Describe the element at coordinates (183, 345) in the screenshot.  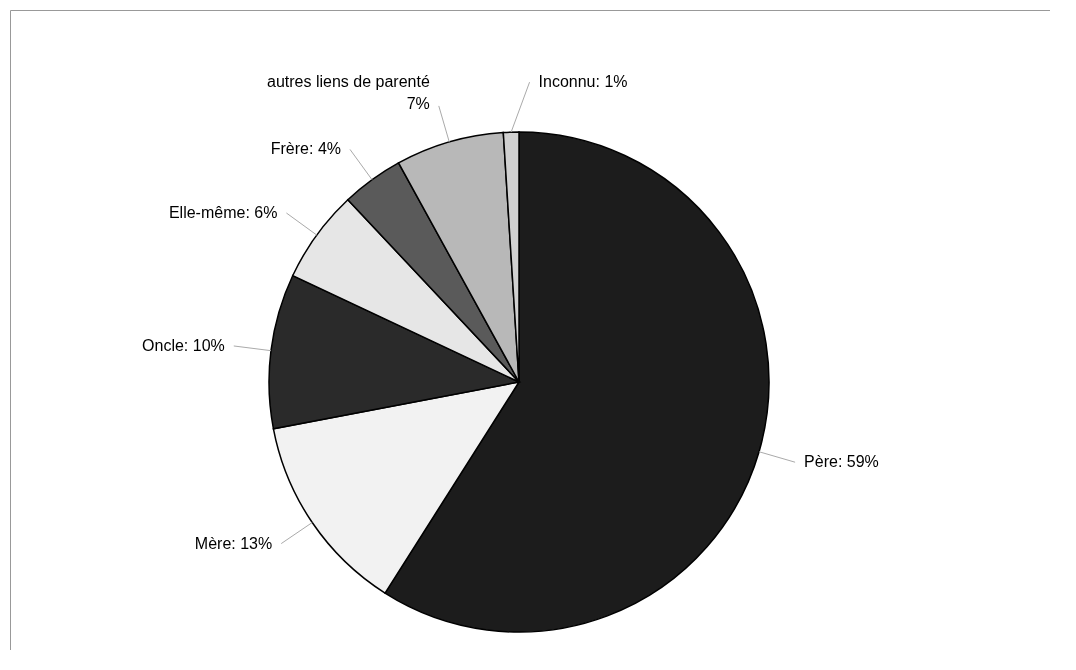
I see `slice-label: Oncle: 10%` at that location.